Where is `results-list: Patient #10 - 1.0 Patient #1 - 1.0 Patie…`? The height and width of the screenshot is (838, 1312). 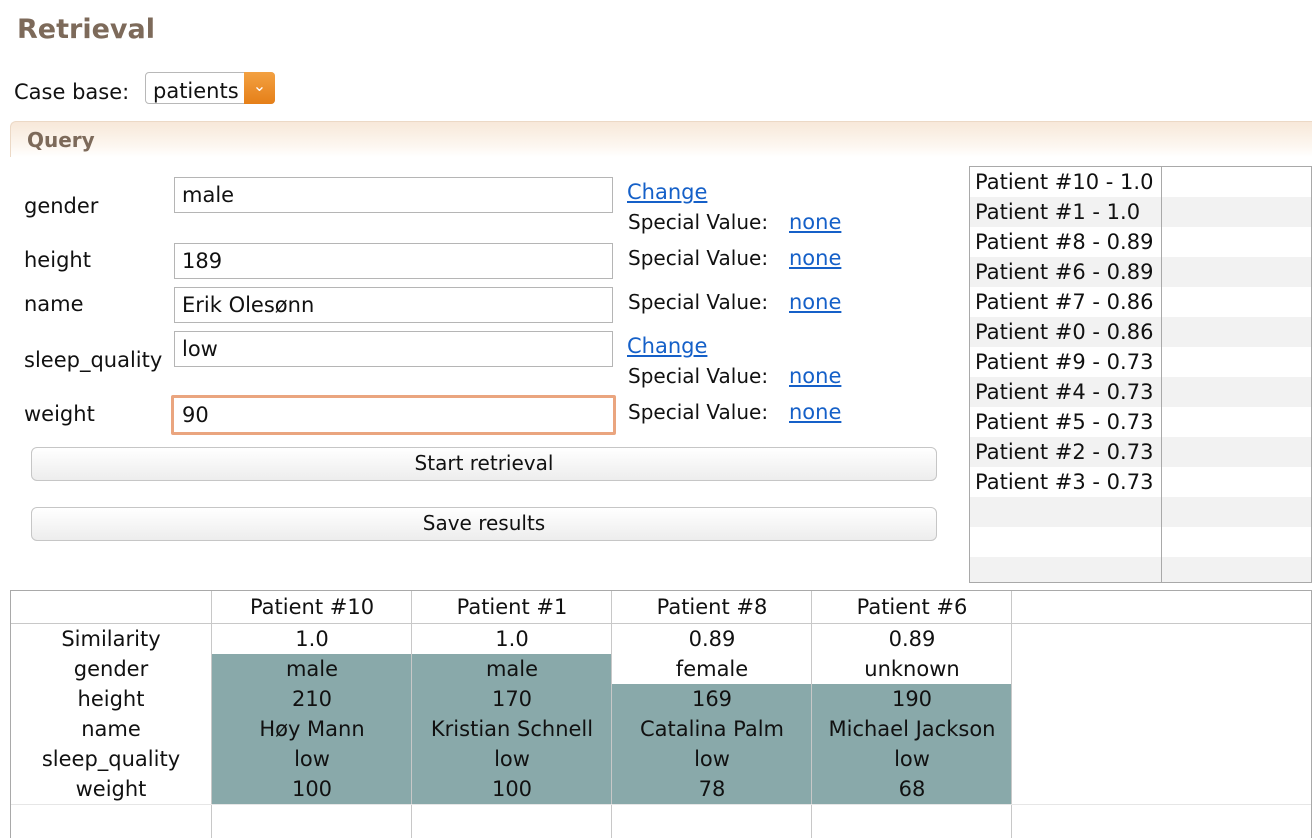 results-list: Patient #10 - 1.0 Patient #1 - 1.0 Patie… is located at coordinates (1140, 374).